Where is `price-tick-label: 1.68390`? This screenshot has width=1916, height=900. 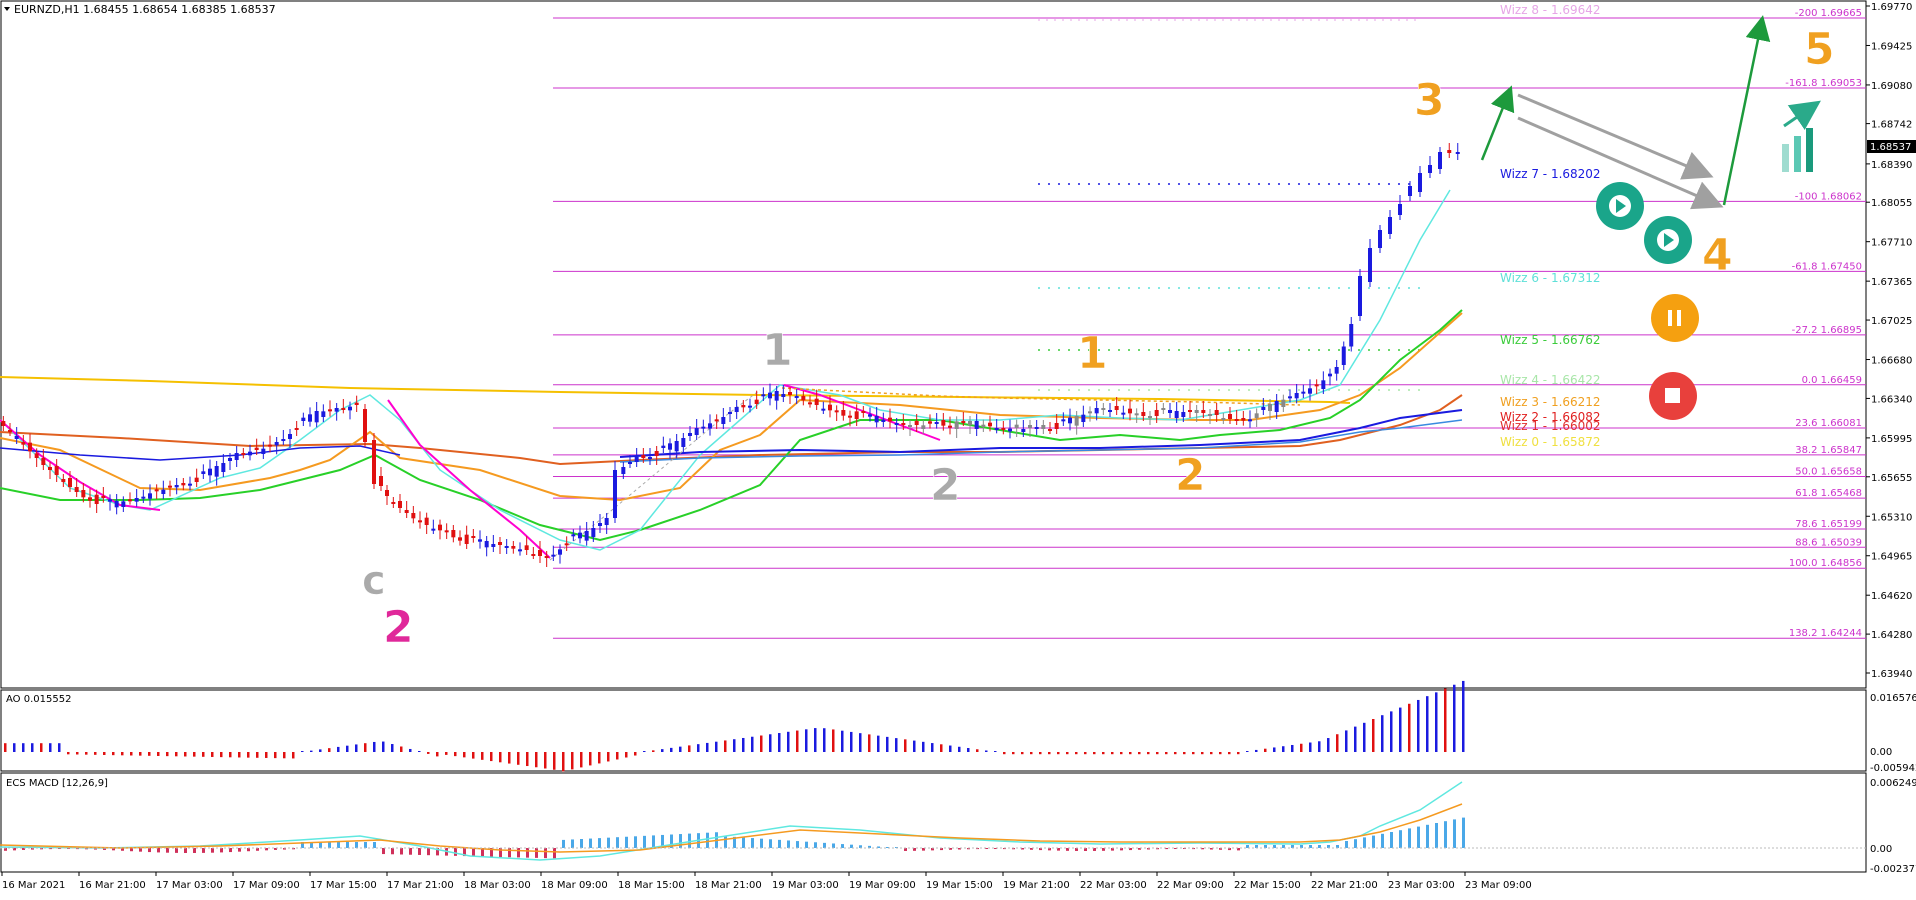
price-tick-label: 1.68390 is located at coordinates (1891, 165).